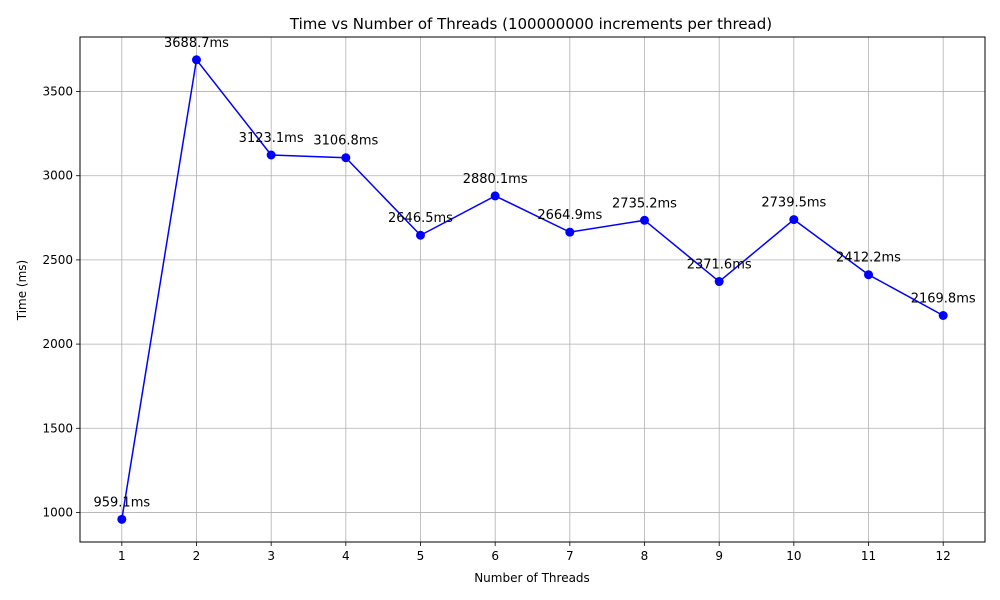  What do you see at coordinates (271, 138) in the screenshot?
I see `data-label: 3123.1ms` at bounding box center [271, 138].